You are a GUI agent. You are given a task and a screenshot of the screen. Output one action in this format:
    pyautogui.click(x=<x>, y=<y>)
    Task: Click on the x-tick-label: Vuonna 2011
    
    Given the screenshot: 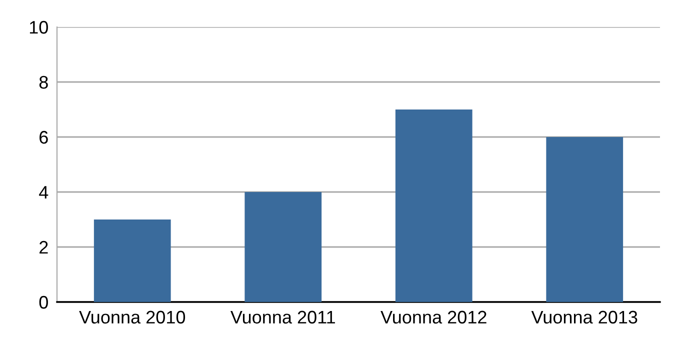 What is the action you would take?
    pyautogui.click(x=282, y=317)
    